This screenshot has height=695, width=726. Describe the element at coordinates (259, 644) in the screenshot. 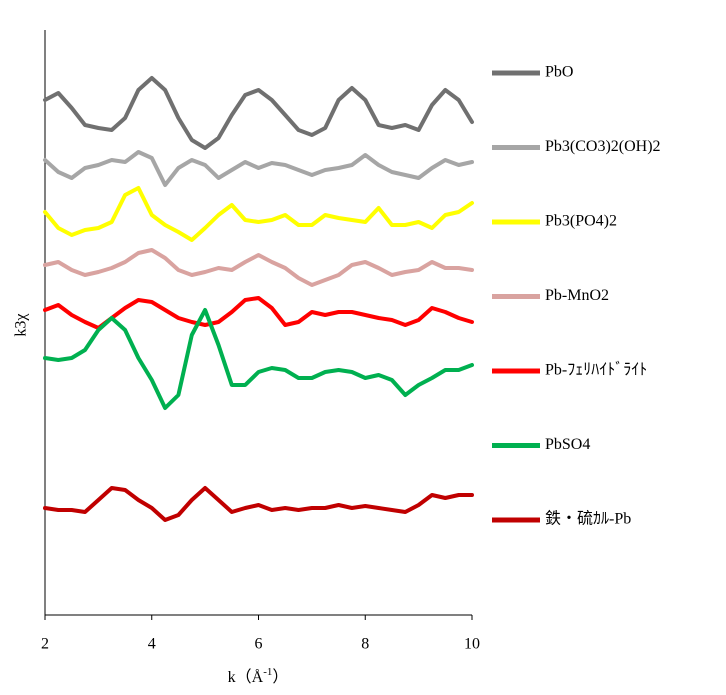

I see `x-tick-label: 6` at that location.